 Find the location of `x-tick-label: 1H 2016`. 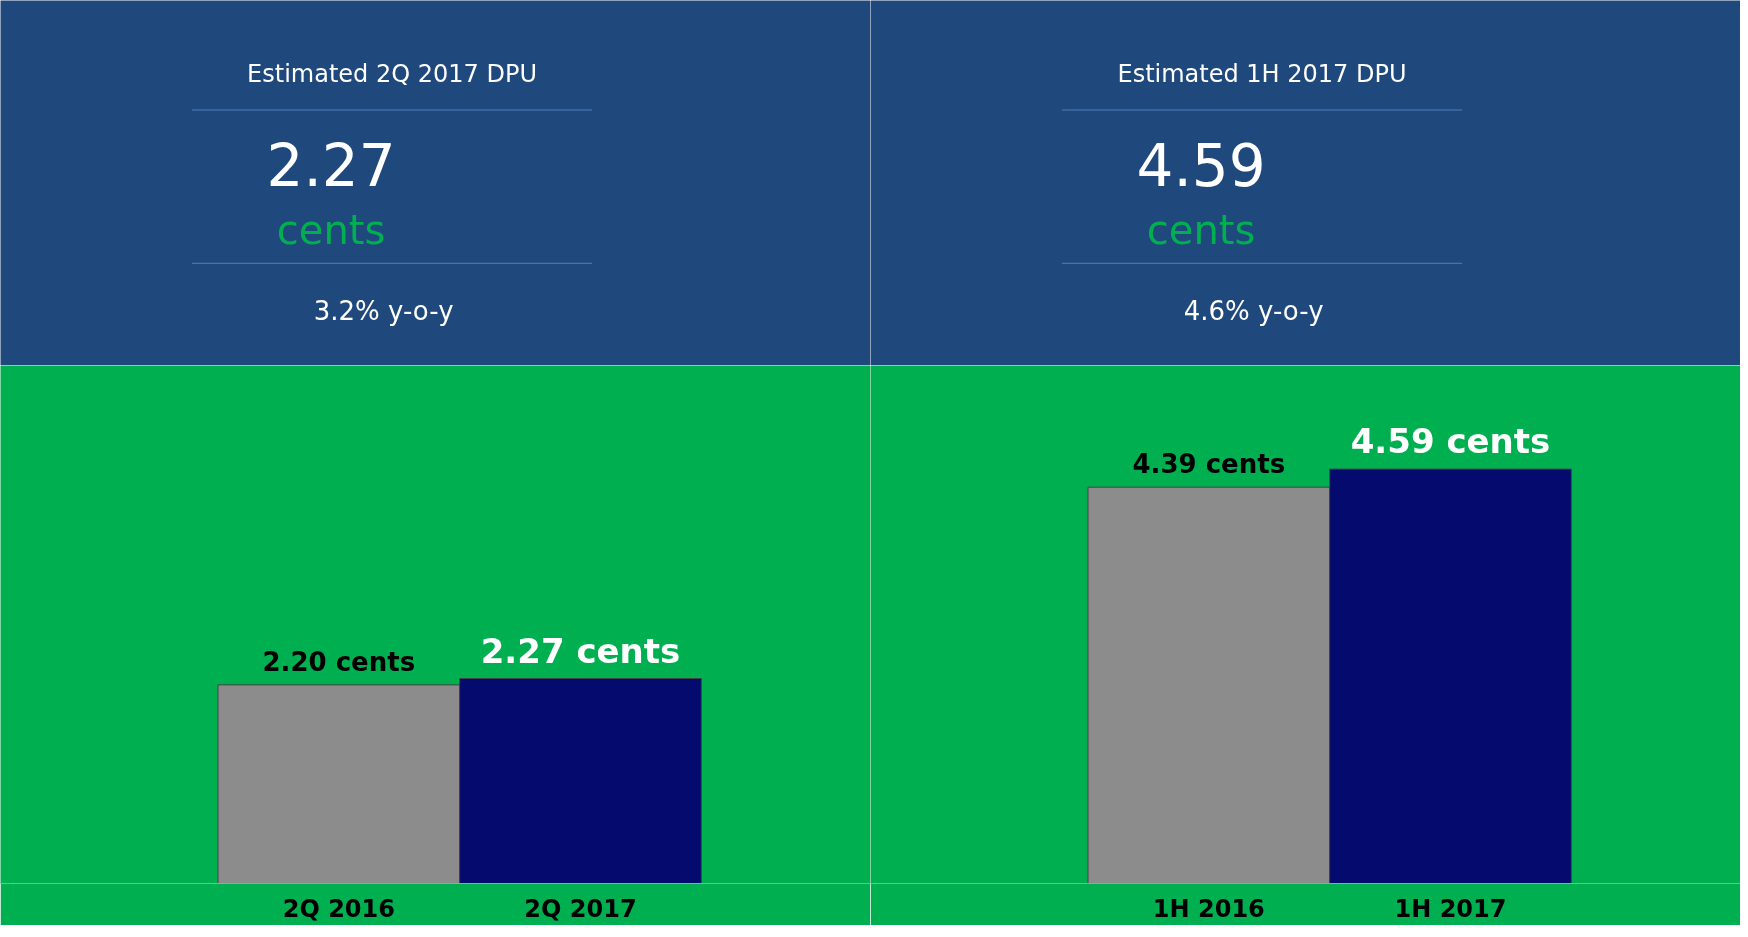

x-tick-label: 1H 2016 is located at coordinates (1208, 908).